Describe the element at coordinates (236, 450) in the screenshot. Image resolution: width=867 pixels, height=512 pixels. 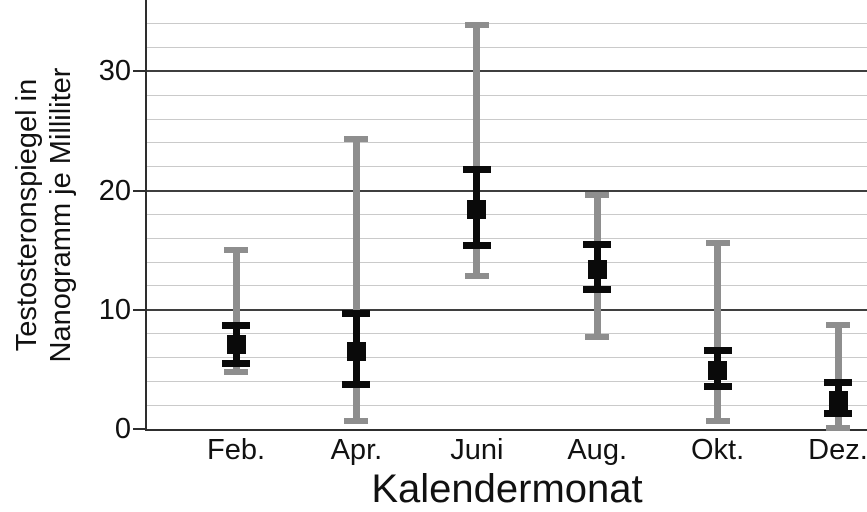
I see `x-category-label: Feb.` at that location.